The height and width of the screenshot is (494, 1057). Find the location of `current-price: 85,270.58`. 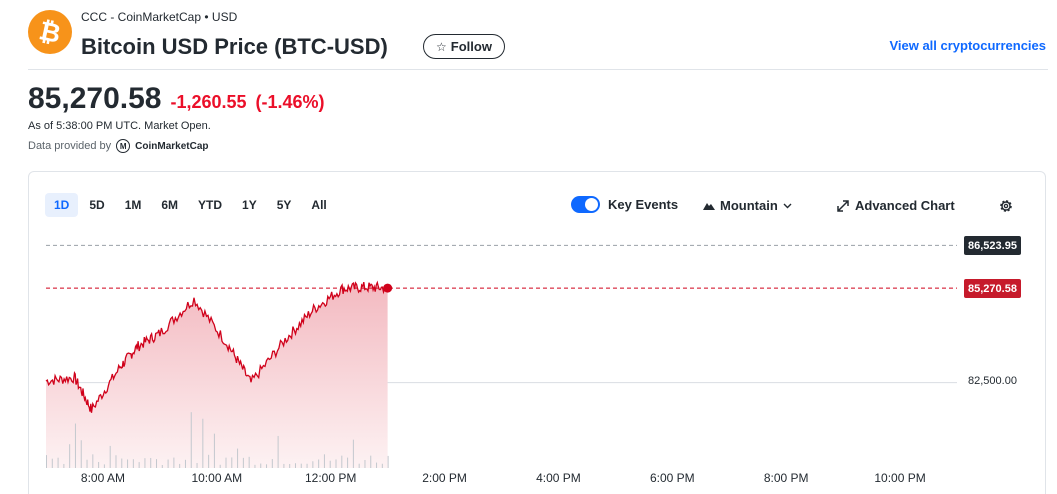

current-price: 85,270.58 is located at coordinates (95, 98).